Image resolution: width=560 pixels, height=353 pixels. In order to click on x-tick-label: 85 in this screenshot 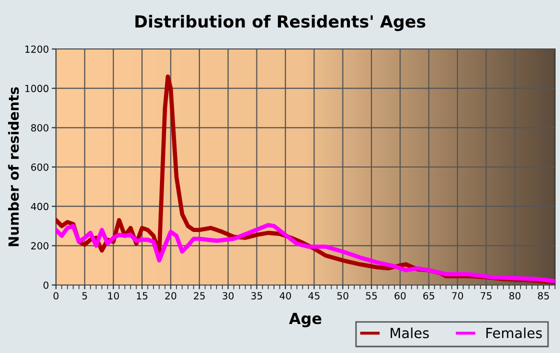, I will do `click(543, 296)`.